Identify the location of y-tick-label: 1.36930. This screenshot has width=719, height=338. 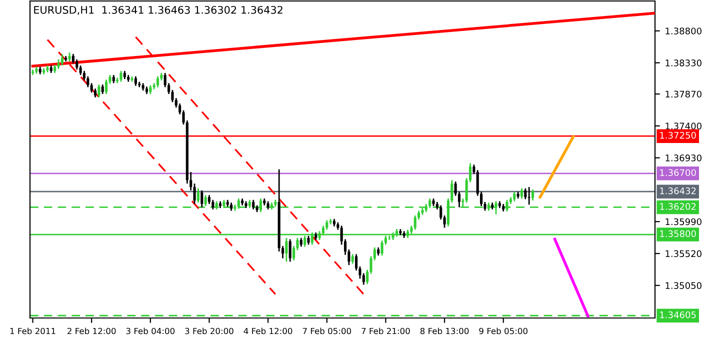
(684, 158).